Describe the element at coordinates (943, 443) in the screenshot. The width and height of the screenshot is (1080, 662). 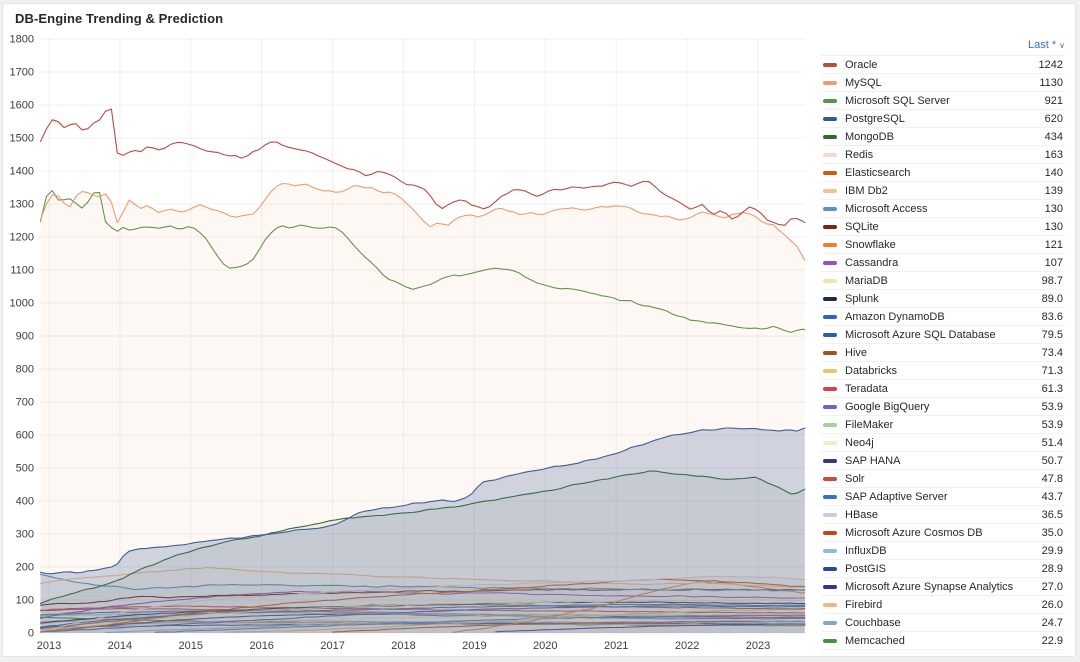
I see `legend-row: Neo4j 51.4` at that location.